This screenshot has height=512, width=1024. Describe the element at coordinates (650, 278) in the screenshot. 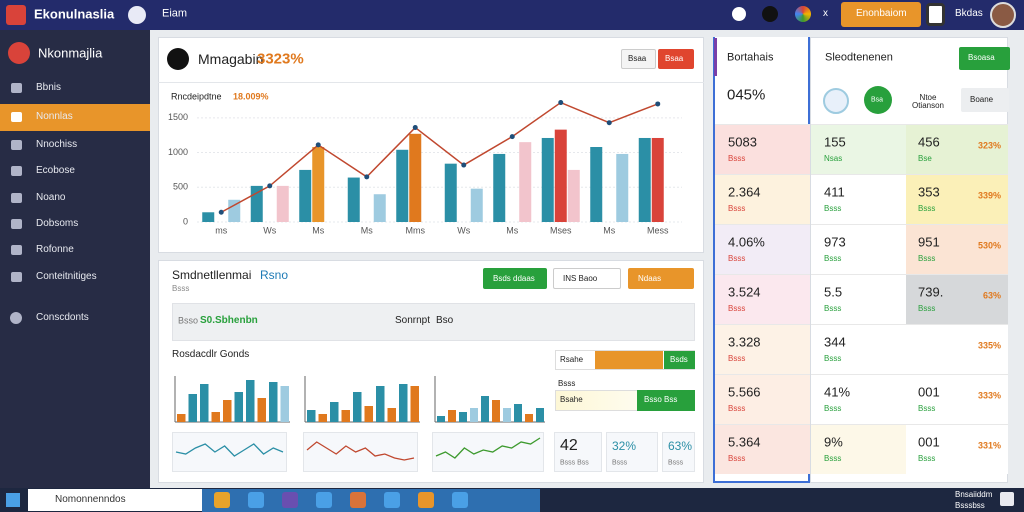

I see `panel-button-label: Ndaas` at that location.